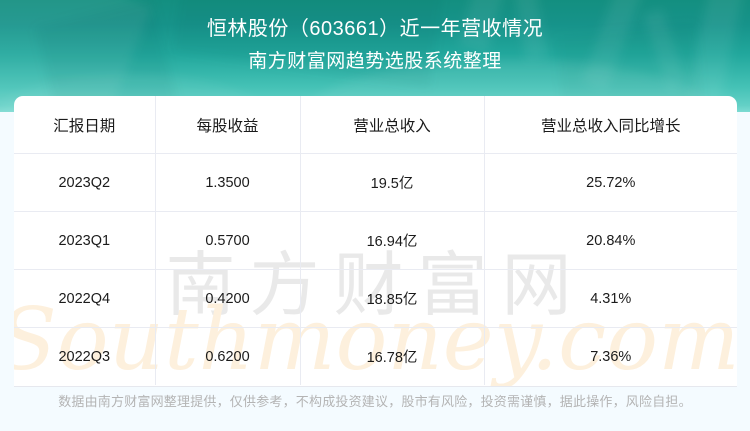  Describe the element at coordinates (228, 125) in the screenshot. I see `column-header-eps: 每股收益` at that location.